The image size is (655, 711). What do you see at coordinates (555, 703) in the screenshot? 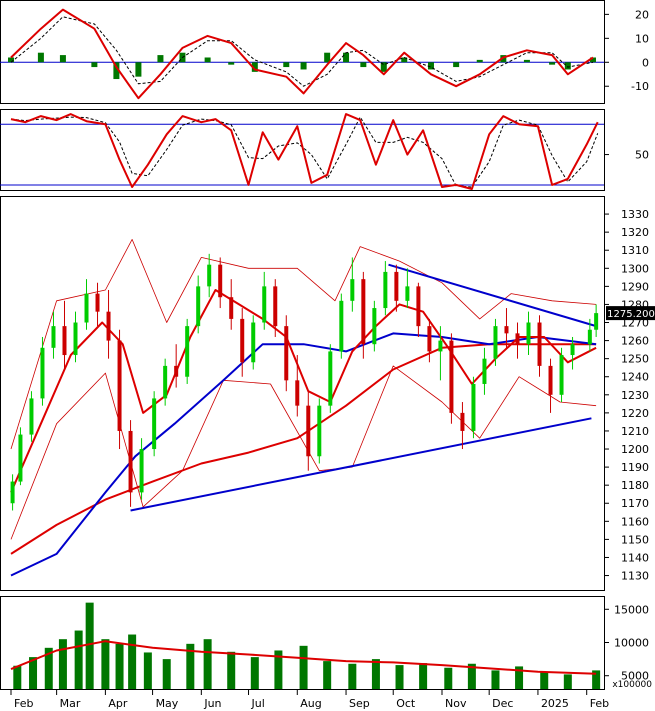
I see `x-tick-label: 2025` at bounding box center [555, 703].